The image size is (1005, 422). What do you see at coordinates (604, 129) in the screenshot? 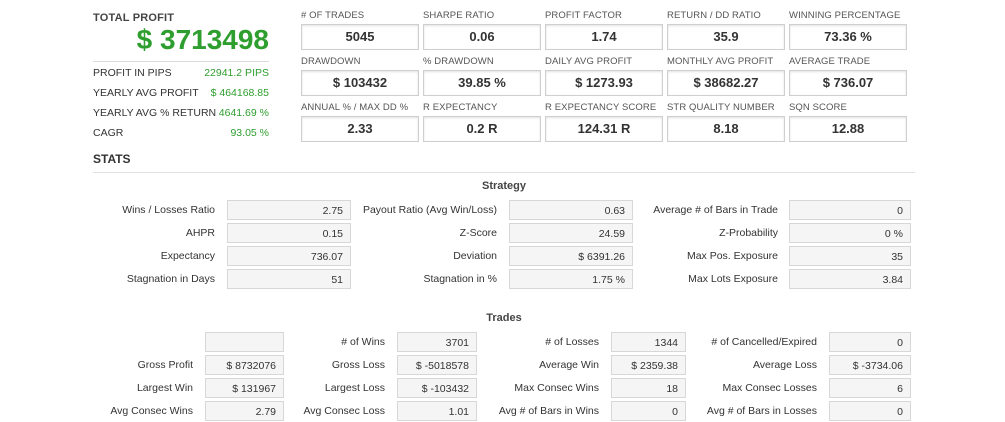
I see `metric-value: 124.31 R` at bounding box center [604, 129].